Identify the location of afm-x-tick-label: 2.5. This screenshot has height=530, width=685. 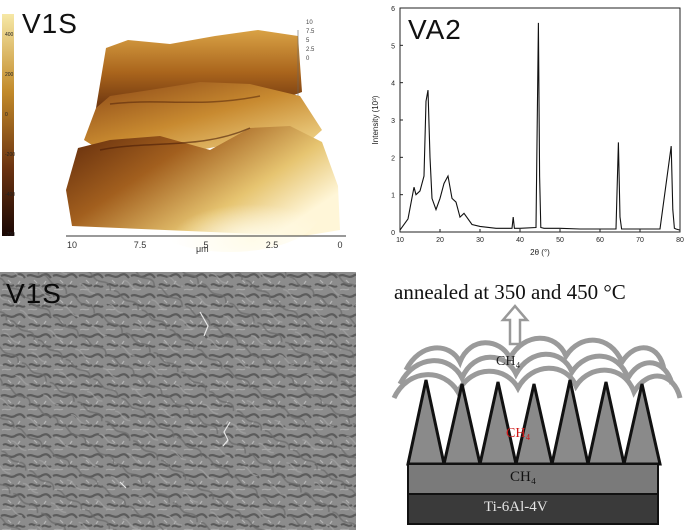
(272, 245).